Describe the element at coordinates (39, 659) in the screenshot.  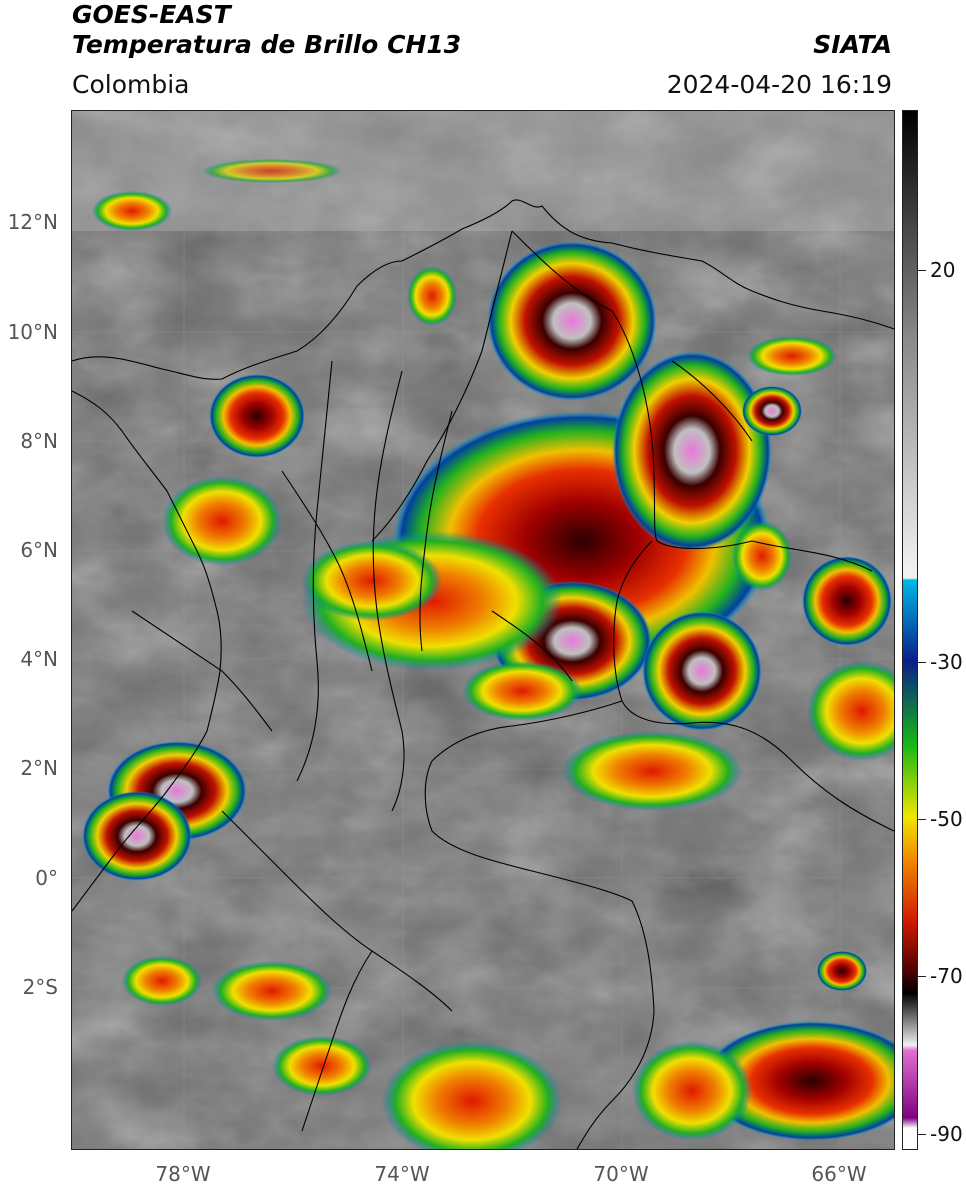
I see `lat-label: 4°N` at that location.